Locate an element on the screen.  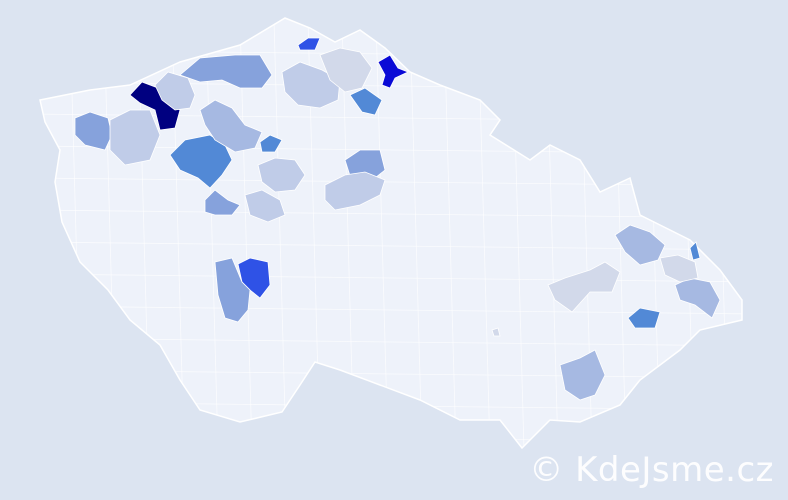
district-level8 is located at coordinates (155, 106).